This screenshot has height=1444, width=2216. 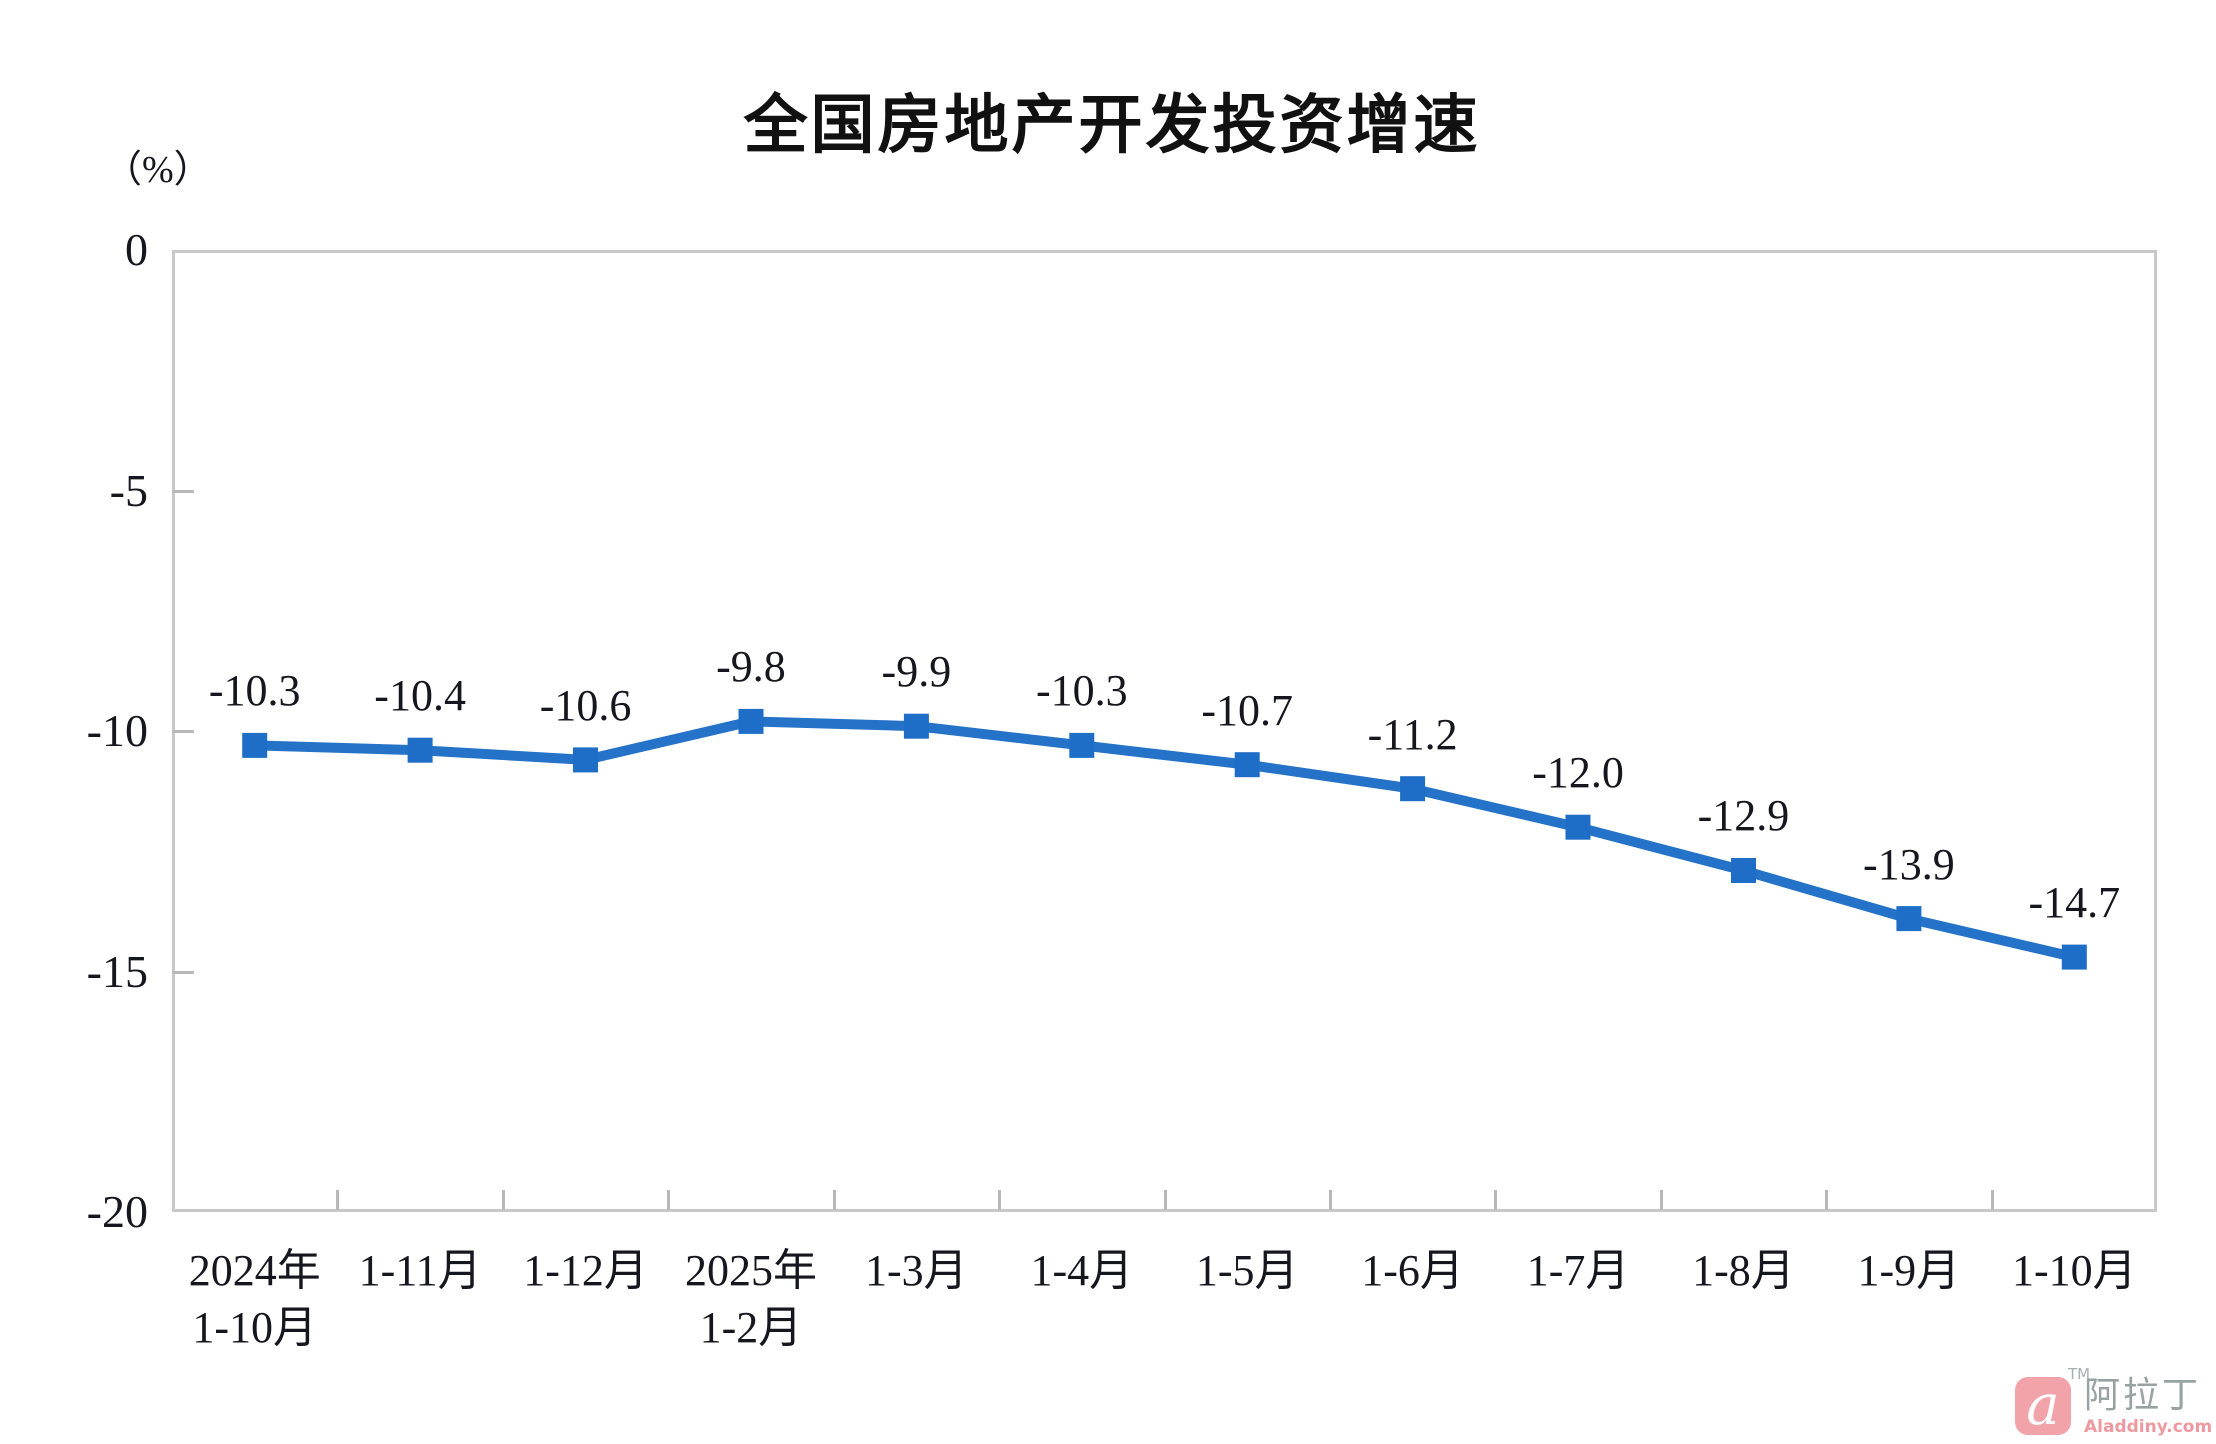 What do you see at coordinates (751, 667) in the screenshot?
I see `data-point-label: -9.8` at bounding box center [751, 667].